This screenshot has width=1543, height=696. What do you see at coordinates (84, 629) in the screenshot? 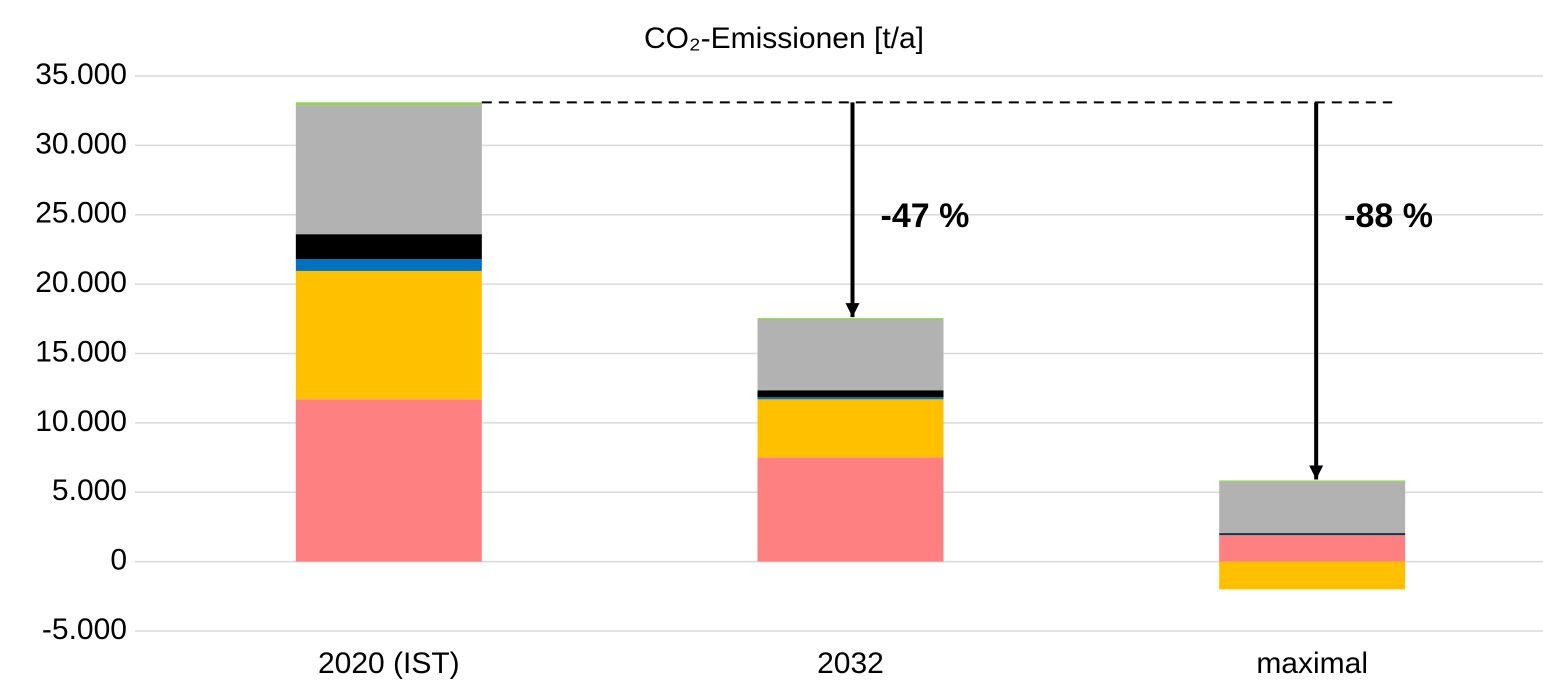
I see `y-tick-label: -5.000` at bounding box center [84, 629].